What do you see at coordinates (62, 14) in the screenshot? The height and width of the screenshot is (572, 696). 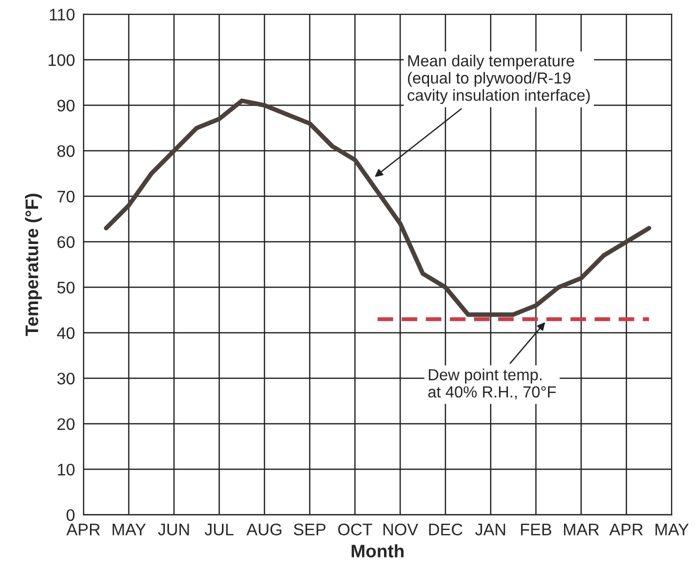 I see `y-tick-label: 110` at bounding box center [62, 14].